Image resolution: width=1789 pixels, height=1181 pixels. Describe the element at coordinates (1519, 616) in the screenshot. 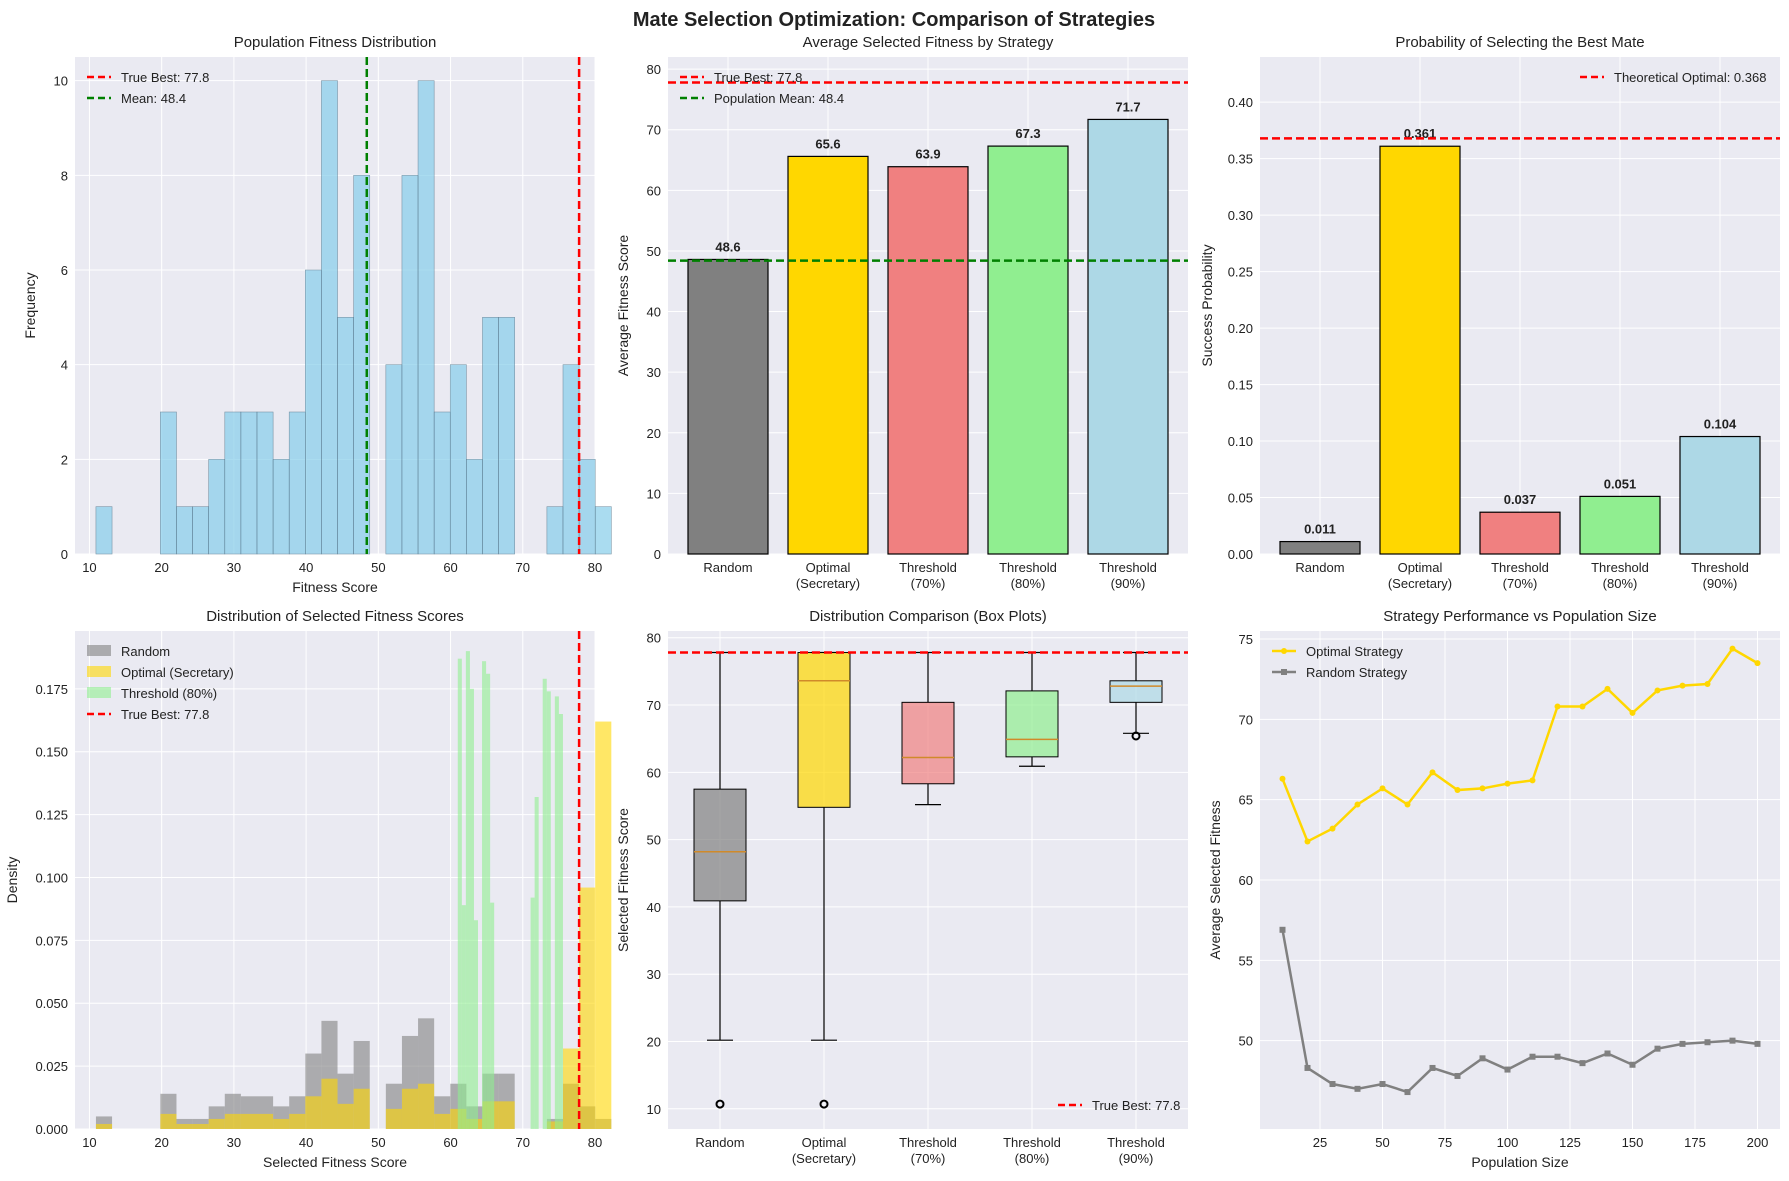

I see `chart-title: Strategy Performance vs Population Size` at that location.